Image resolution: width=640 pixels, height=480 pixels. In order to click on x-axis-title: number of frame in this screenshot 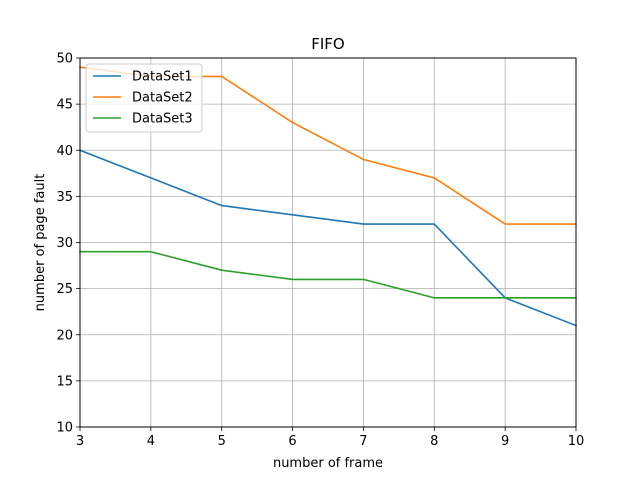, I will do `click(328, 463)`.